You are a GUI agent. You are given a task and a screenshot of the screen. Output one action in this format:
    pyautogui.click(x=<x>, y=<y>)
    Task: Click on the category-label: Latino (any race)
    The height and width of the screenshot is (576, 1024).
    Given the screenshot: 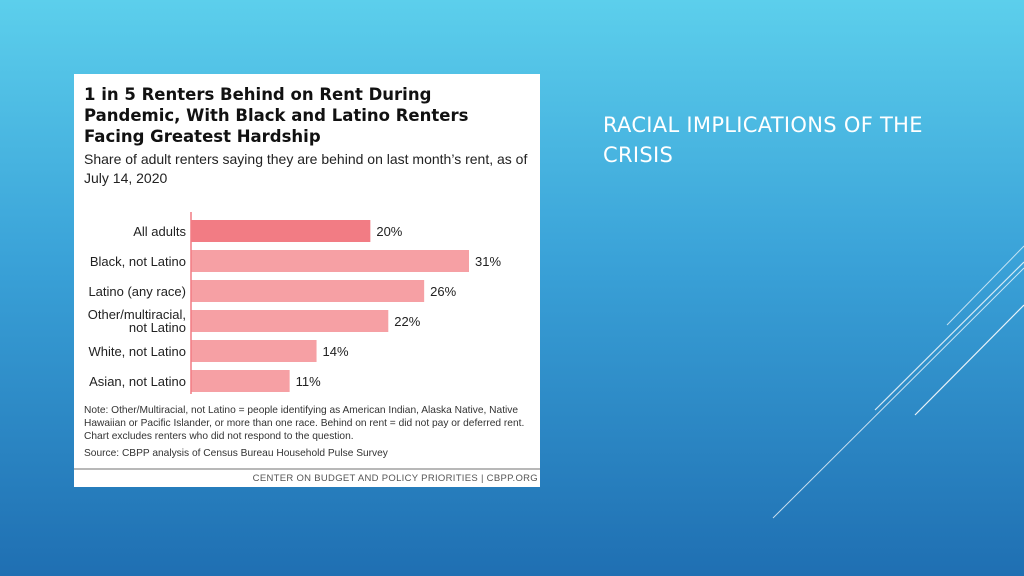 What is the action you would take?
    pyautogui.click(x=137, y=291)
    